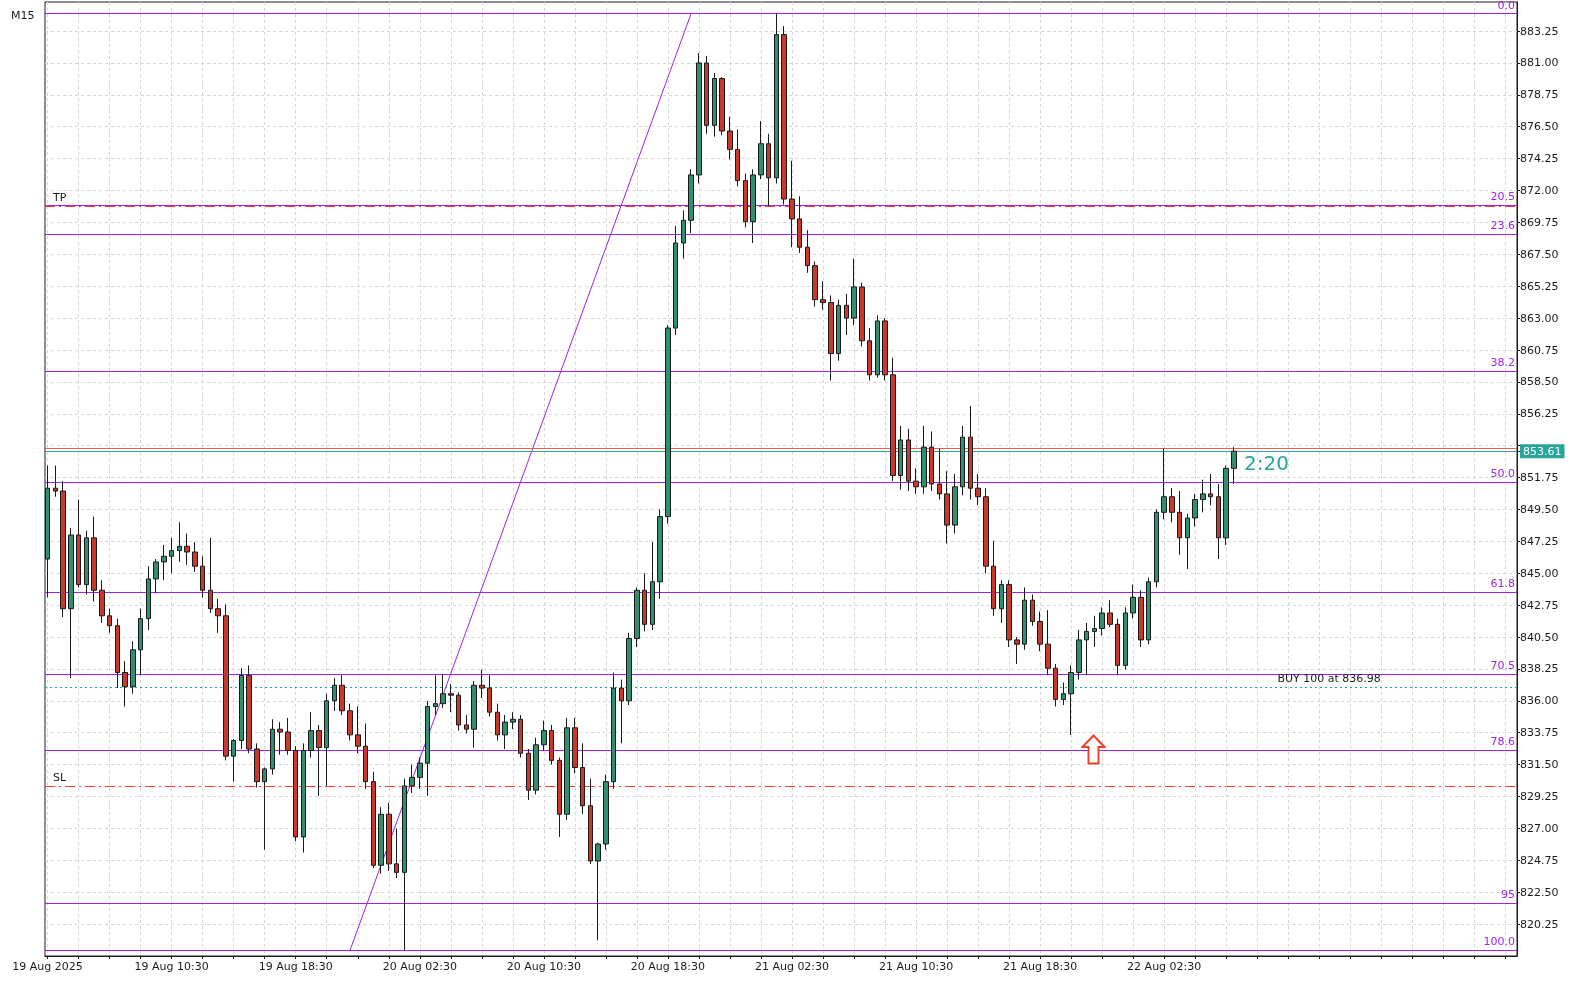  What do you see at coordinates (1539, 733) in the screenshot?
I see `y-tick-label: 833.75` at bounding box center [1539, 733].